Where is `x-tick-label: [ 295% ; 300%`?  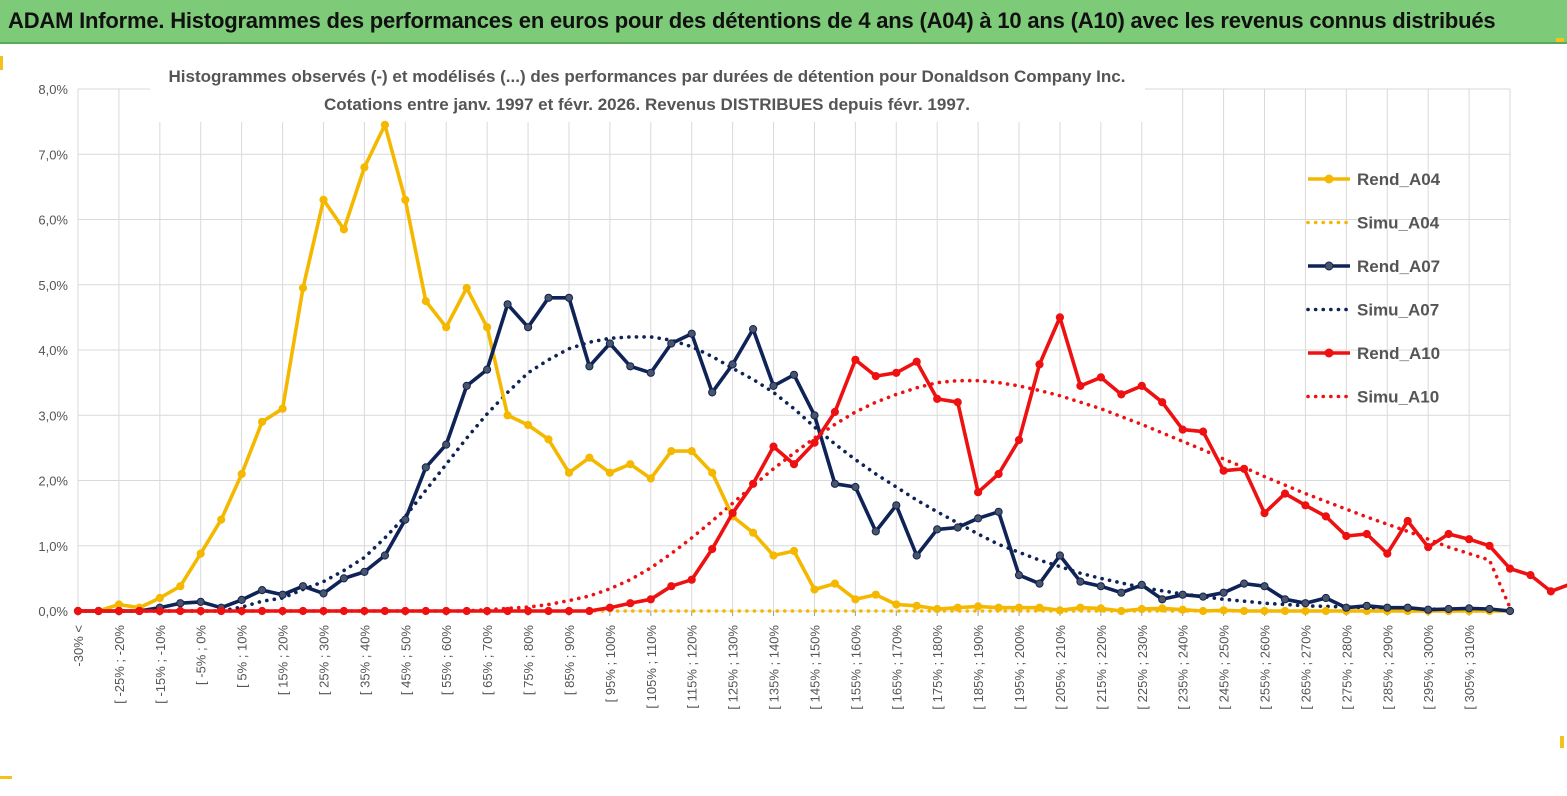
x-tick-label: [ 295% ; 300% is located at coordinates (1428, 667).